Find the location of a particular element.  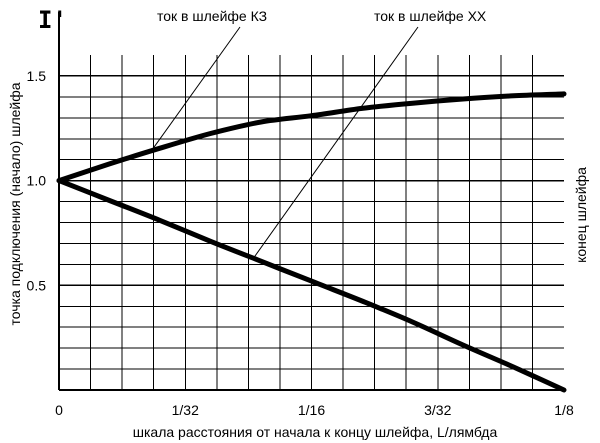

y-axis-top-label: I' is located at coordinates (52, 20).